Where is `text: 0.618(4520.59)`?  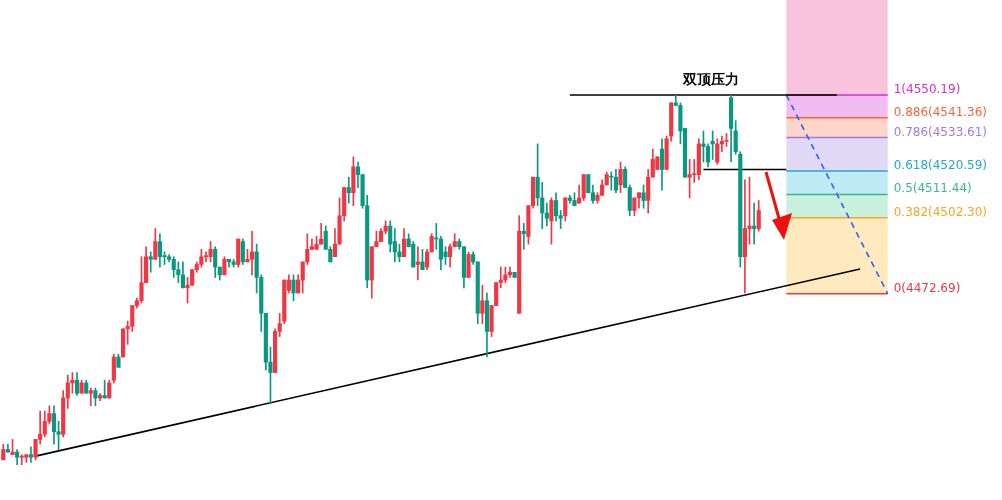
text: 0.618(4520.59) is located at coordinates (940, 164).